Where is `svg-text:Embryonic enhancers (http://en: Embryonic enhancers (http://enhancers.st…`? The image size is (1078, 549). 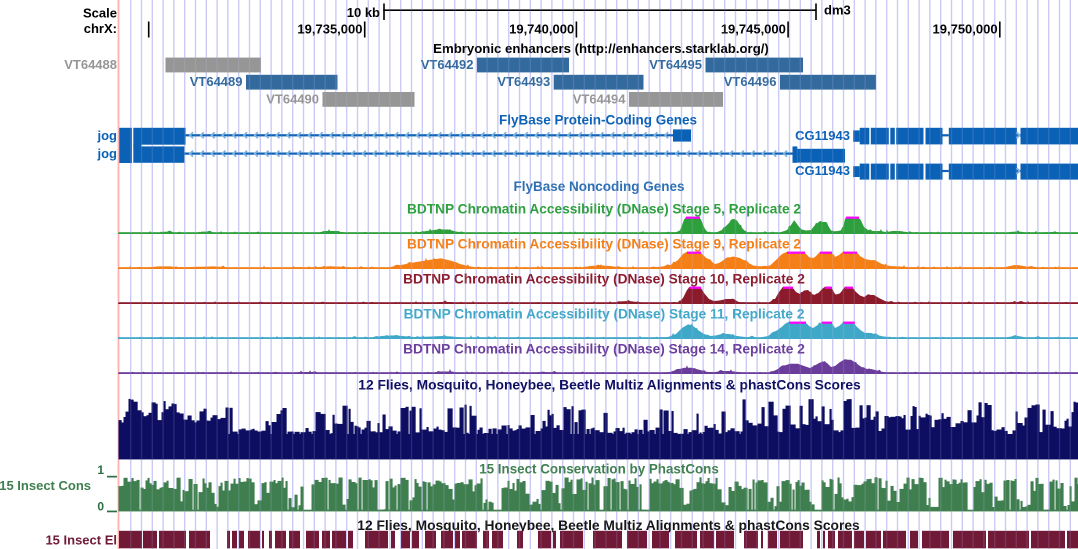
svg-text:Embryonic enhancers (http://en: Embryonic enhancers (http://enhancers.st… is located at coordinates (601, 48).